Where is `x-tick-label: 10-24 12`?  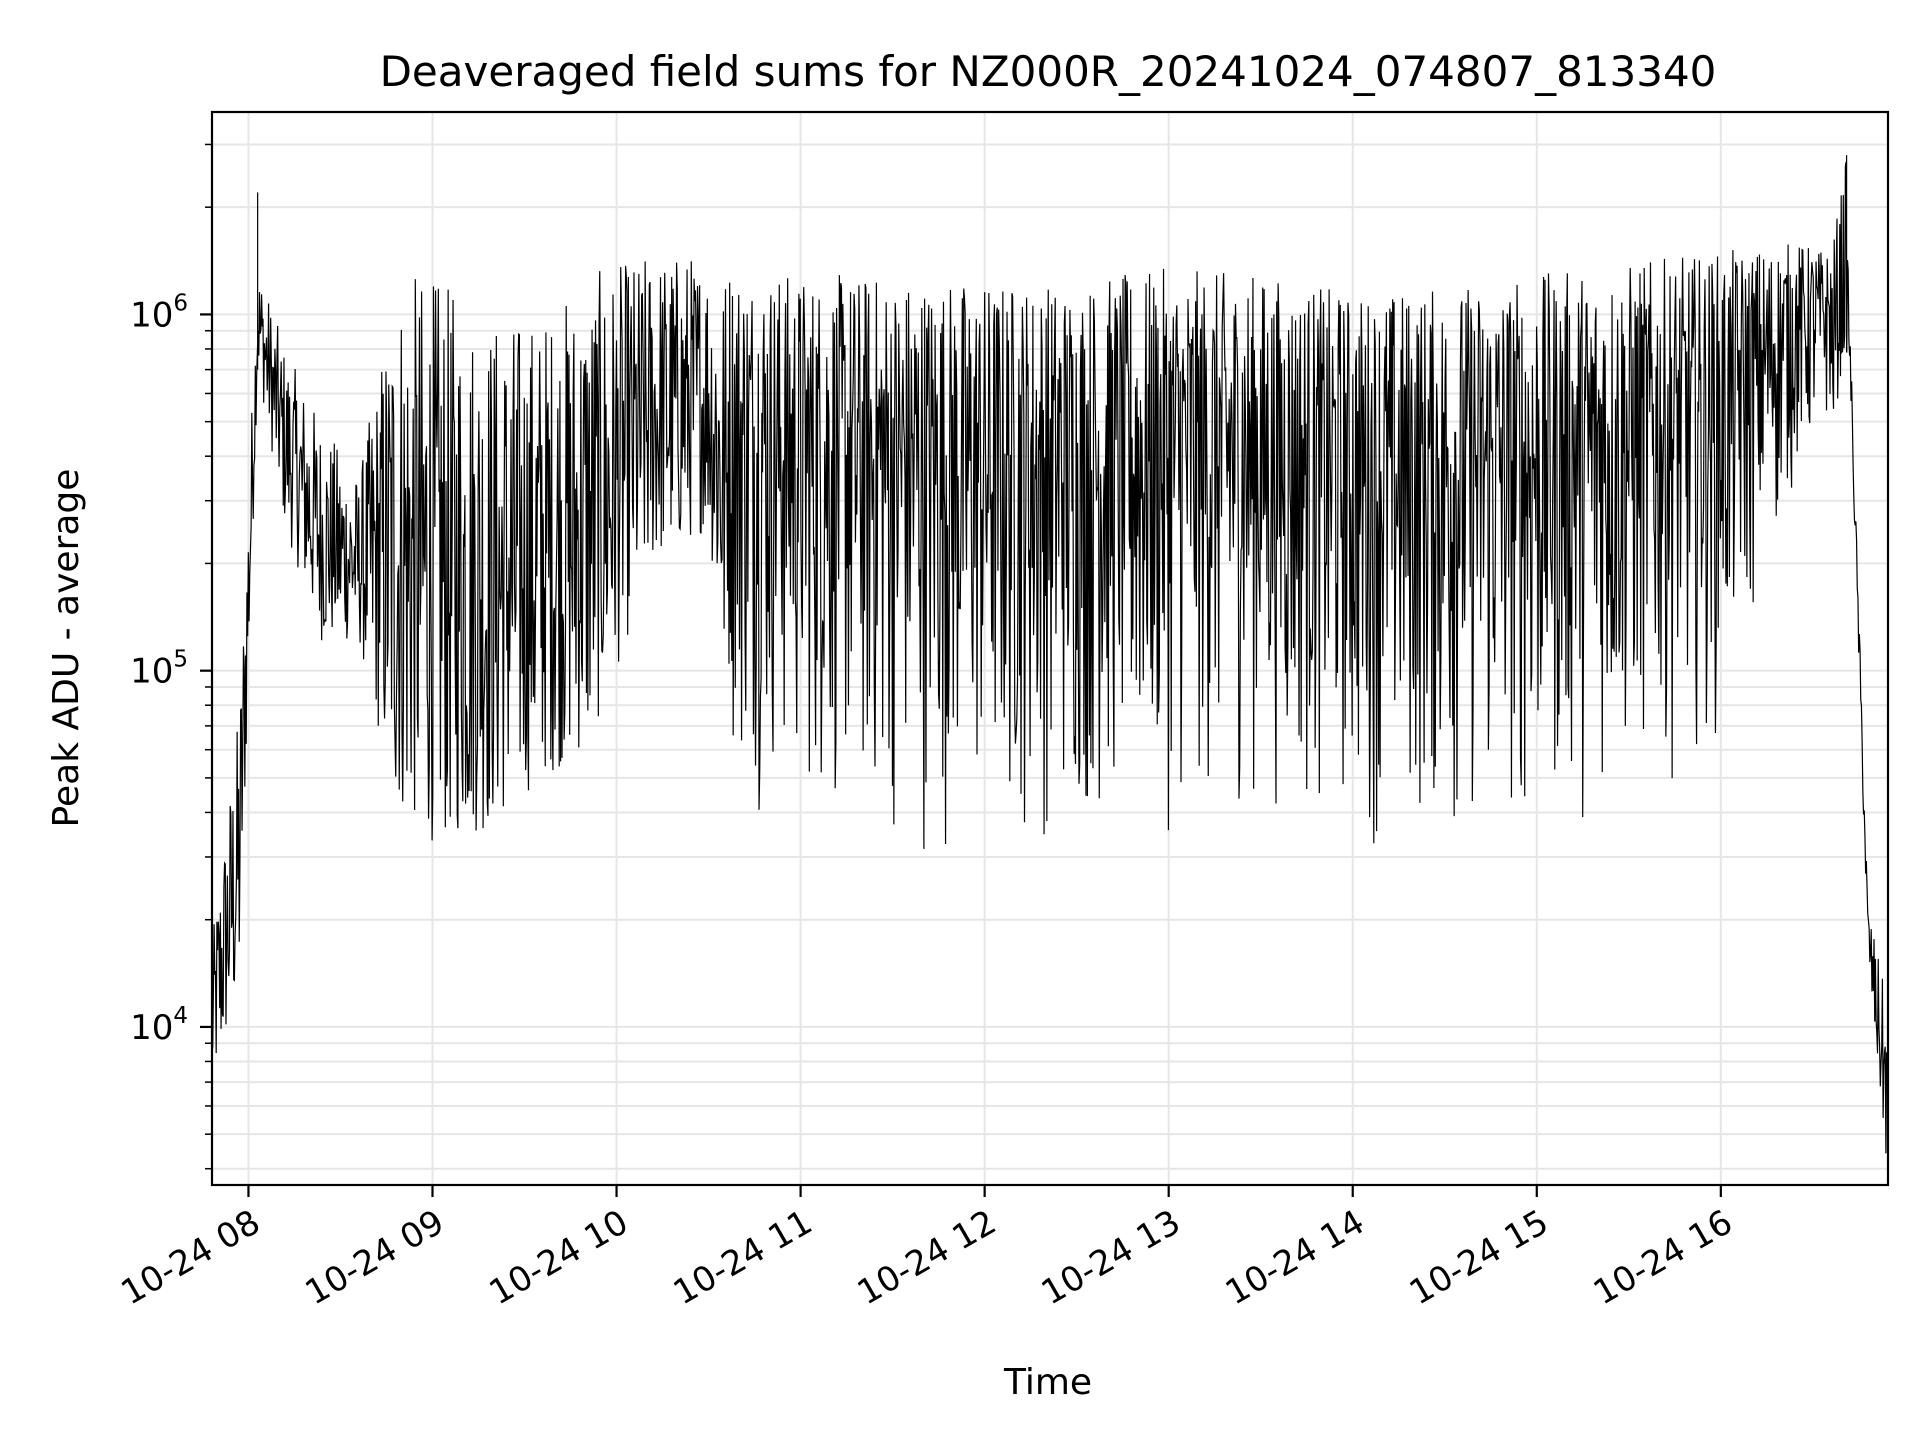 x-tick-label: 10-24 12 is located at coordinates (927, 1257).